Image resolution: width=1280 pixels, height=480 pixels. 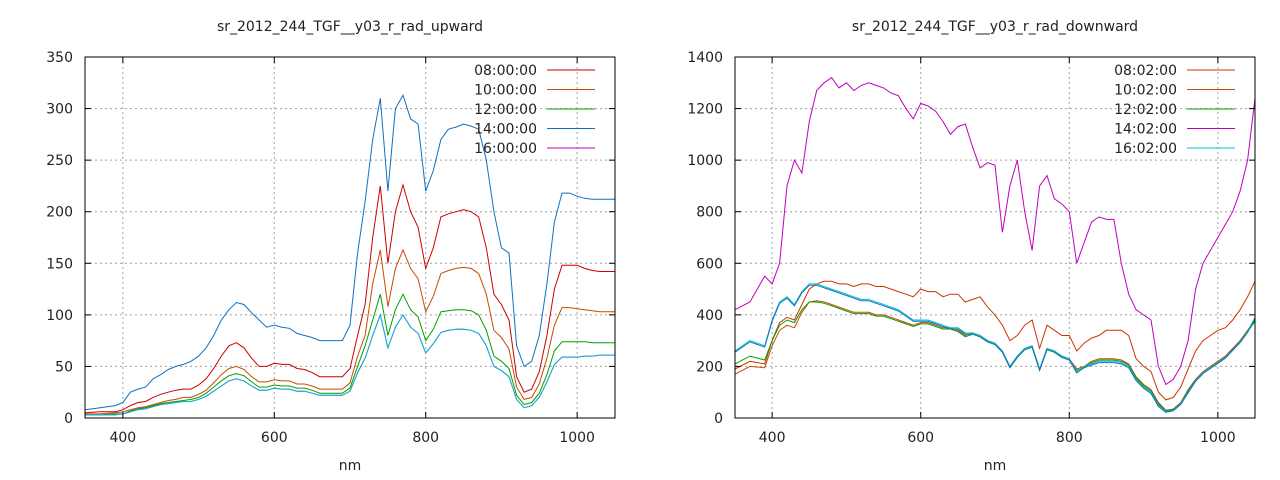 What do you see at coordinates (505, 71) in the screenshot?
I see `legend-label: 08:00:00` at bounding box center [505, 71].